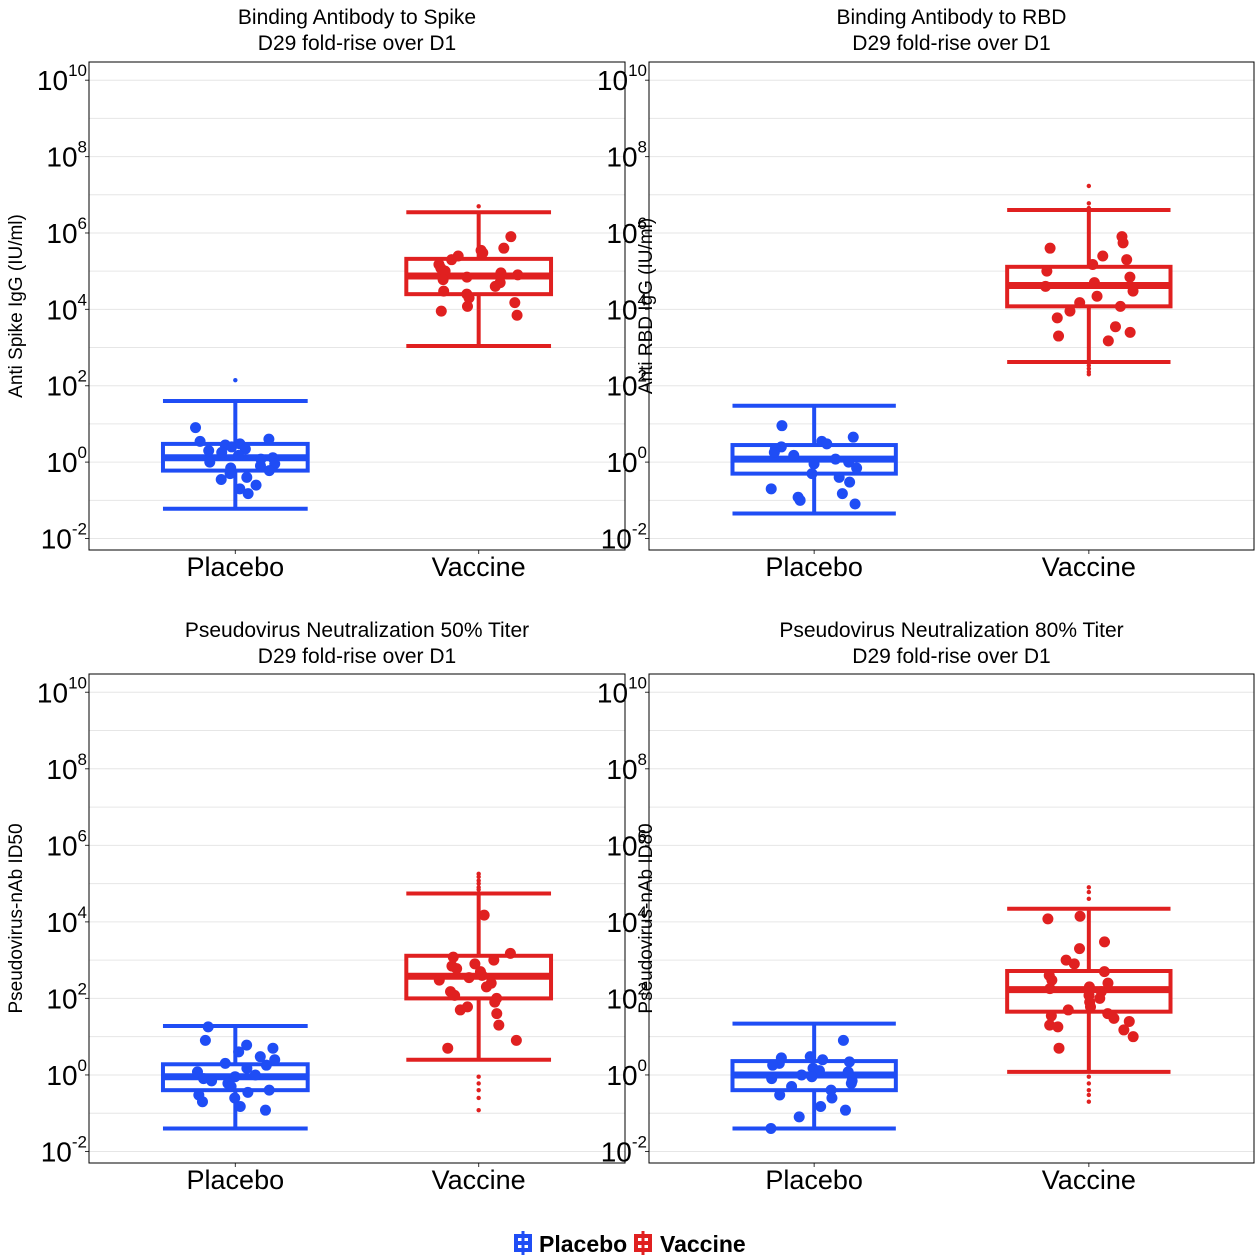  What do you see at coordinates (626, 307) in the screenshot?
I see `y-tick-label: 10⁴` at bounding box center [626, 307].